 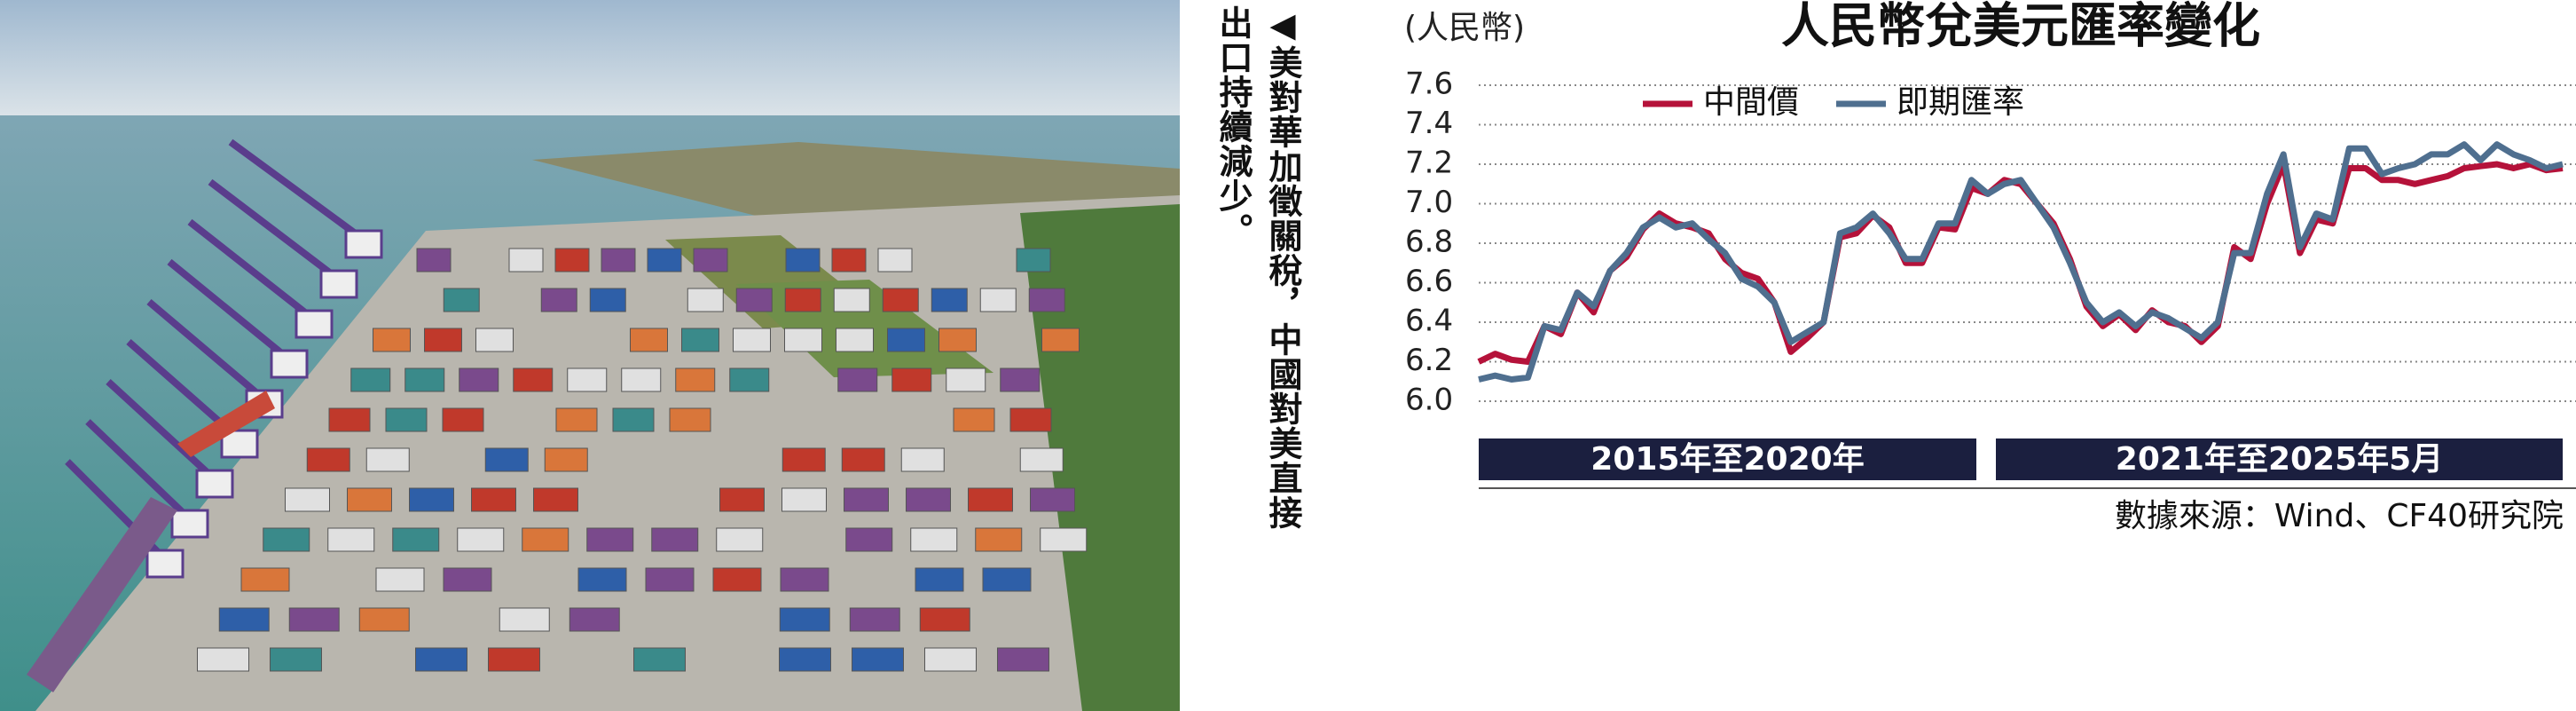 I want to click on y-tick-label: 7.6, so click(x=1429, y=84).